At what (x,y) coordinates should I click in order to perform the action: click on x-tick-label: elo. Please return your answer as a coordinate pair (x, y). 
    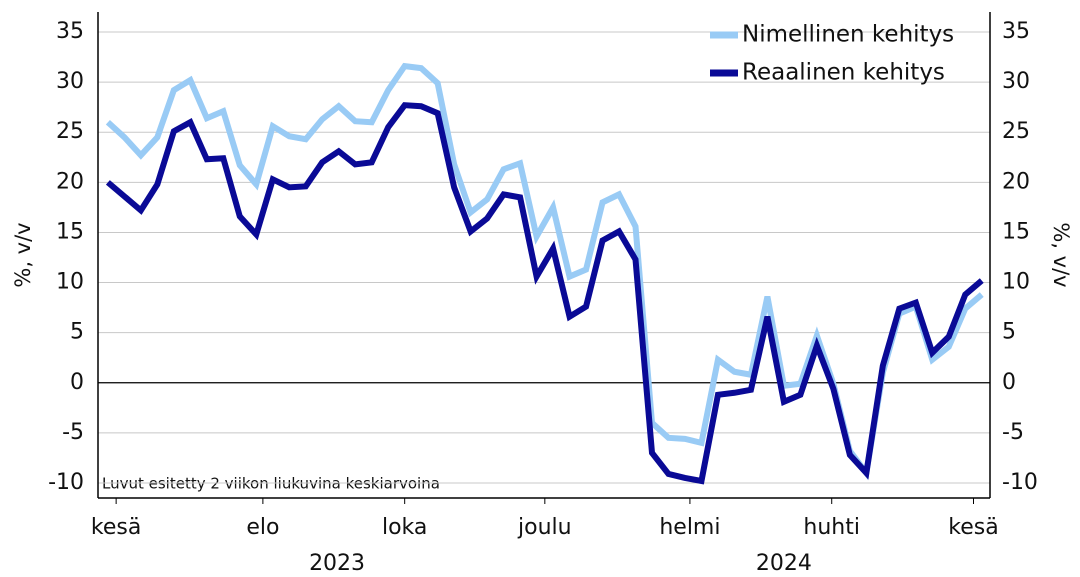
    Looking at the image, I should click on (262, 527).